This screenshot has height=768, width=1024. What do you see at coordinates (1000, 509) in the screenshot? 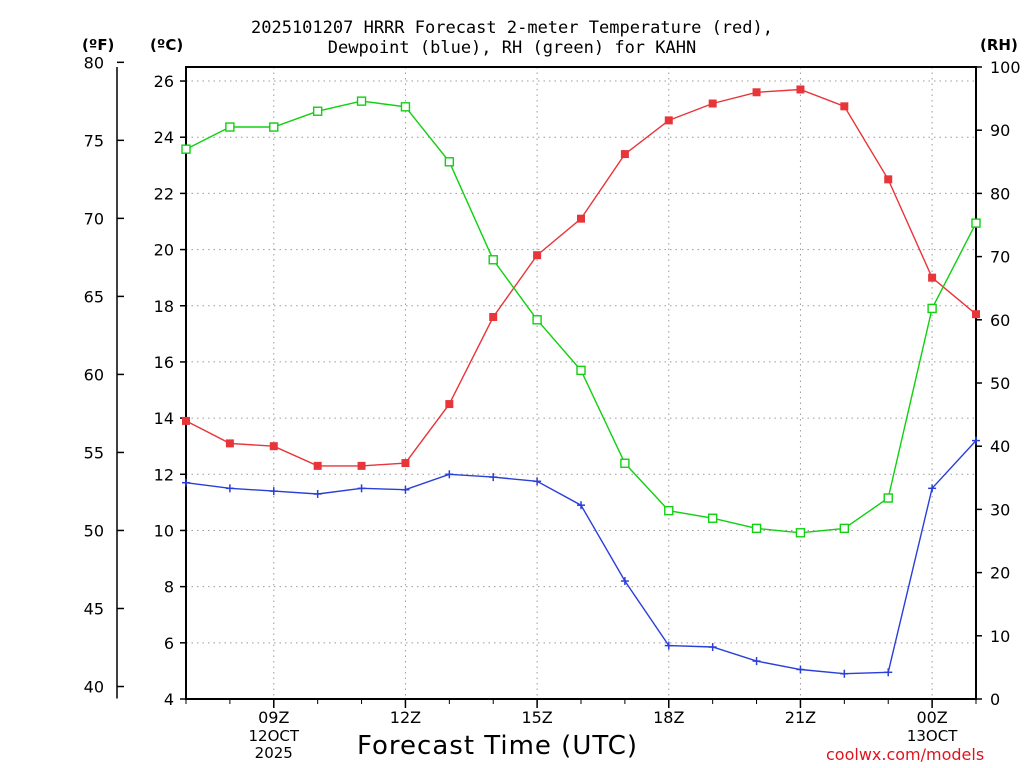
I see `rh-tick-label: 30` at bounding box center [1000, 509].